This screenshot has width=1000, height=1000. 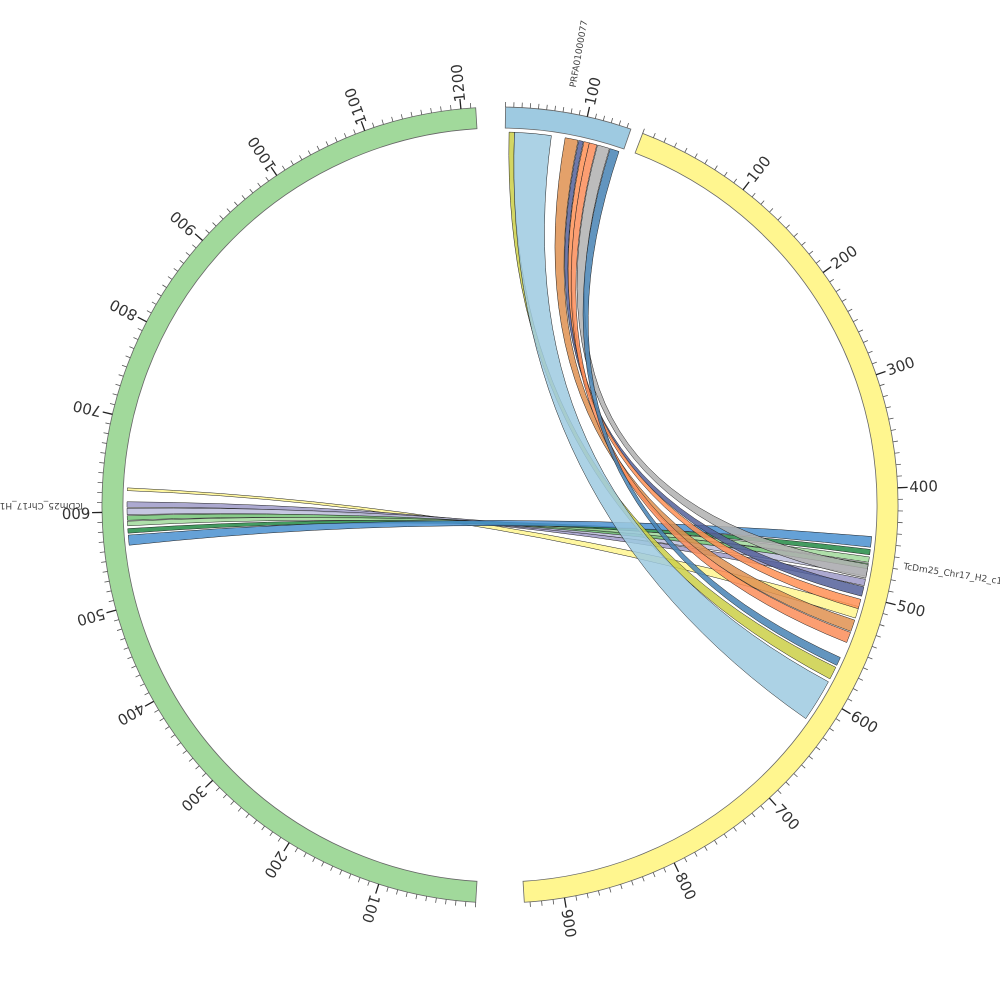 I want to click on tick-label: 400, so click(x=923, y=486).